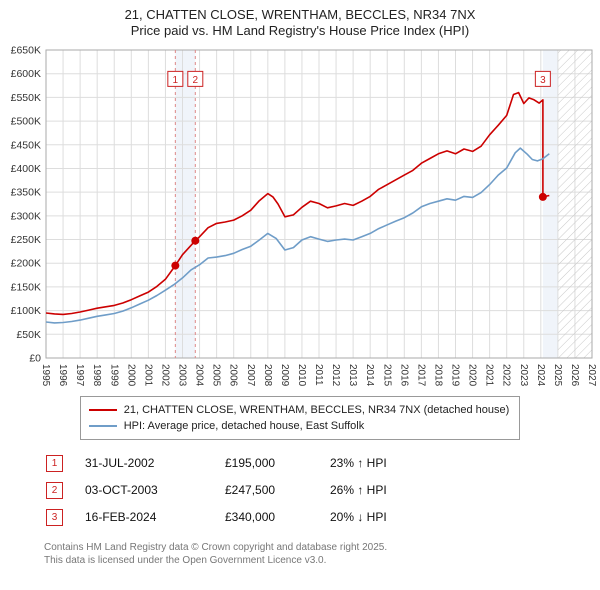 The image size is (600, 590). I want to click on svg-text: £600K, so click(26, 74).